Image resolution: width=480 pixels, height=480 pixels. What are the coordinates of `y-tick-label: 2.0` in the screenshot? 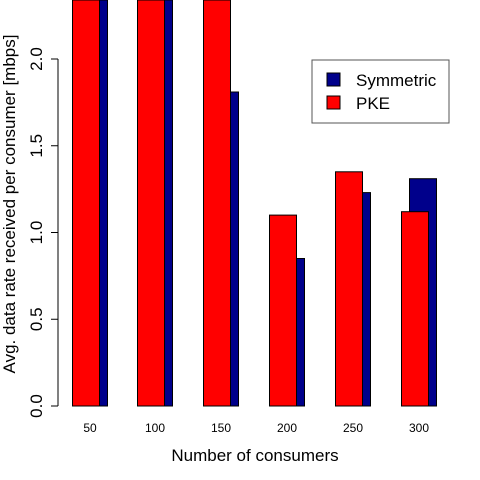 It's located at (36, 59).